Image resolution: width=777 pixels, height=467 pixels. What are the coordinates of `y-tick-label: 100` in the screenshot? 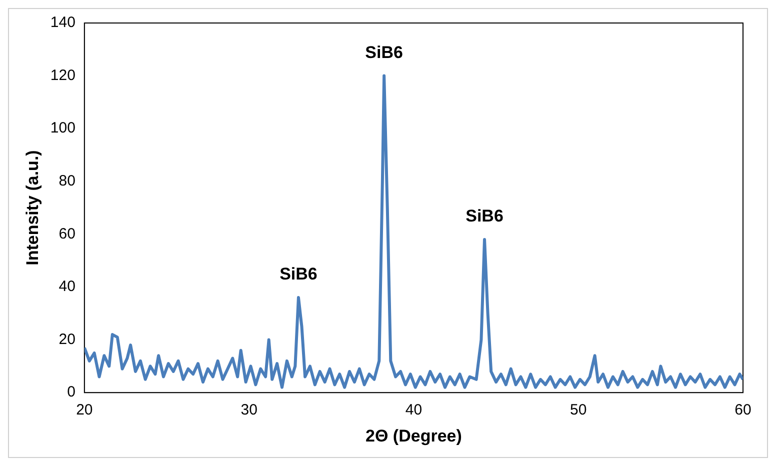 It's located at (63, 128).